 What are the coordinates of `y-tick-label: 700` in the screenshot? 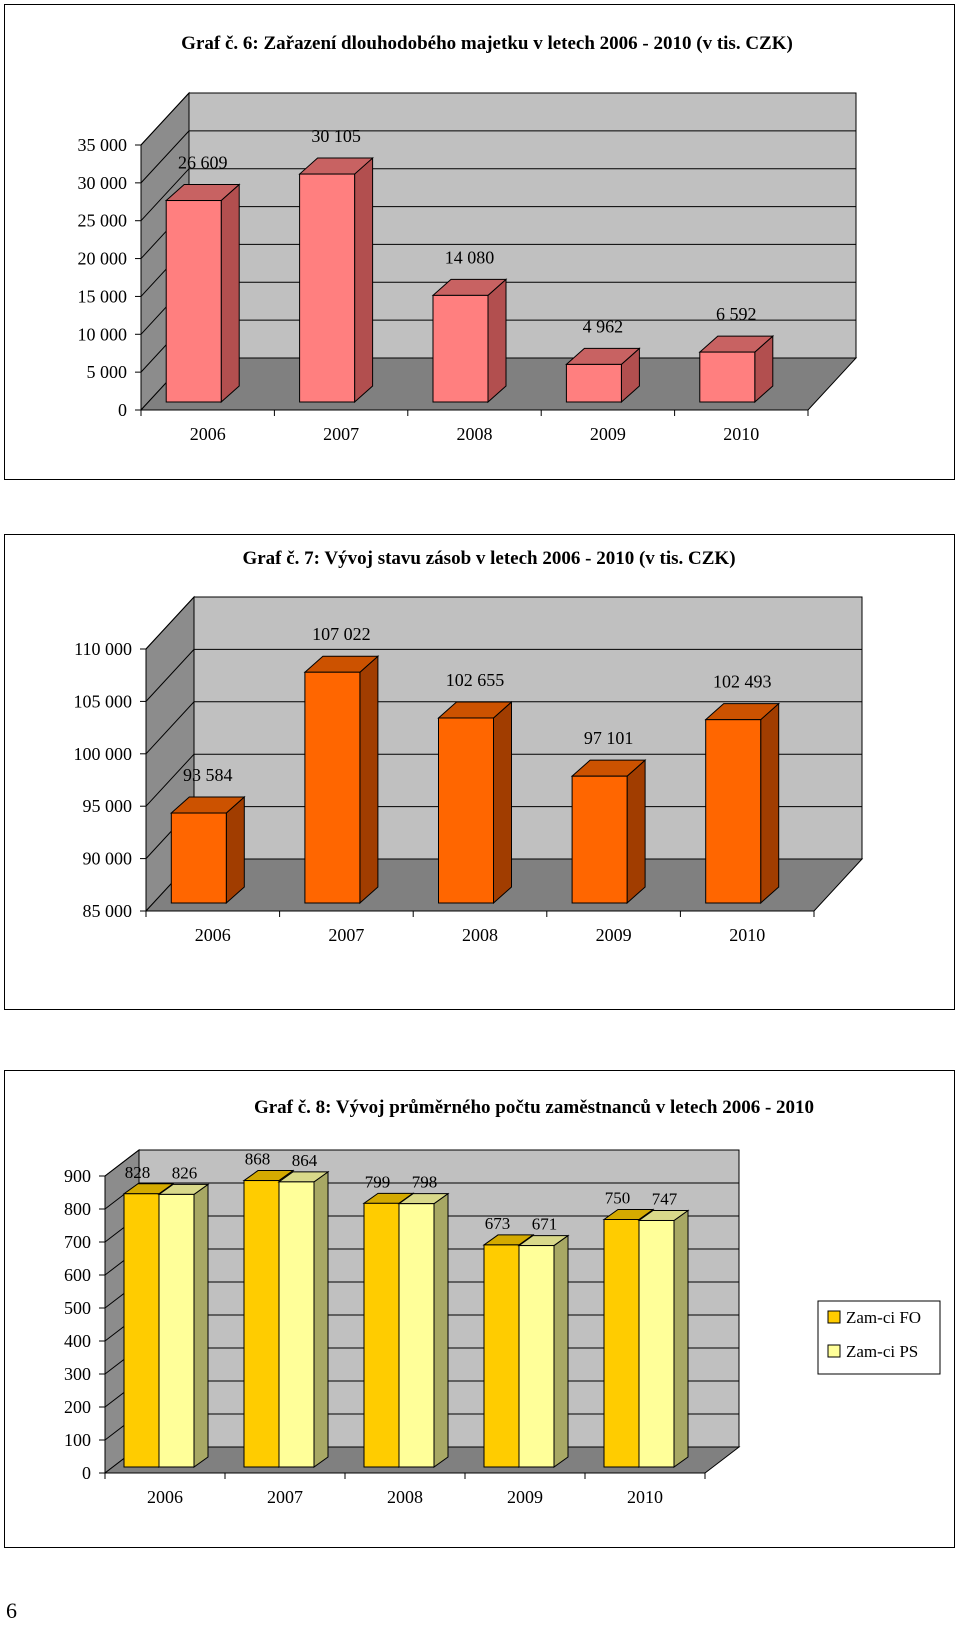 It's located at (77, 1242).